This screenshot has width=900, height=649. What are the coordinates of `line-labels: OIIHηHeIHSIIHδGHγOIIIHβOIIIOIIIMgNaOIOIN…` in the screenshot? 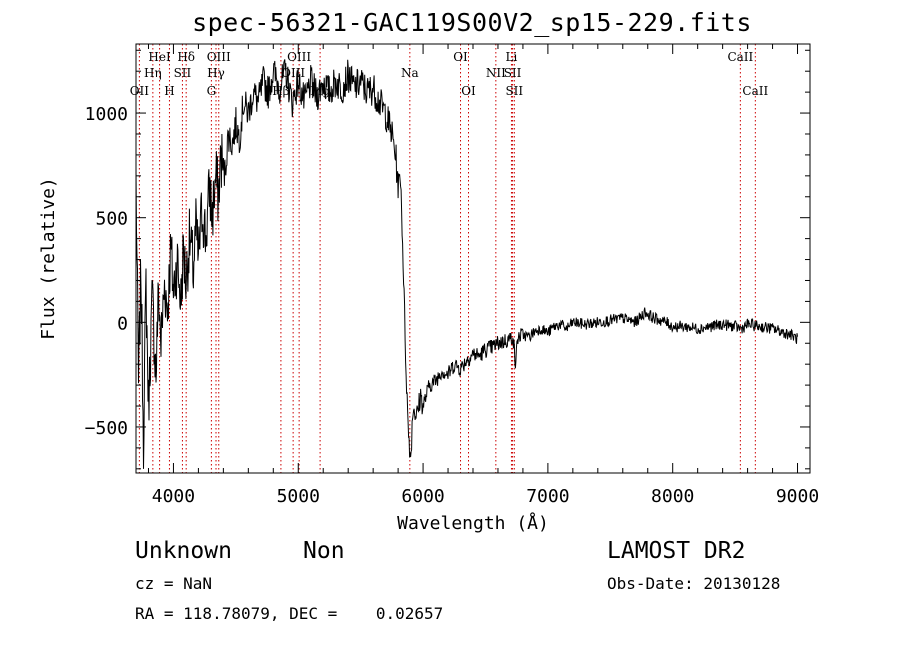 It's located at (449, 74).